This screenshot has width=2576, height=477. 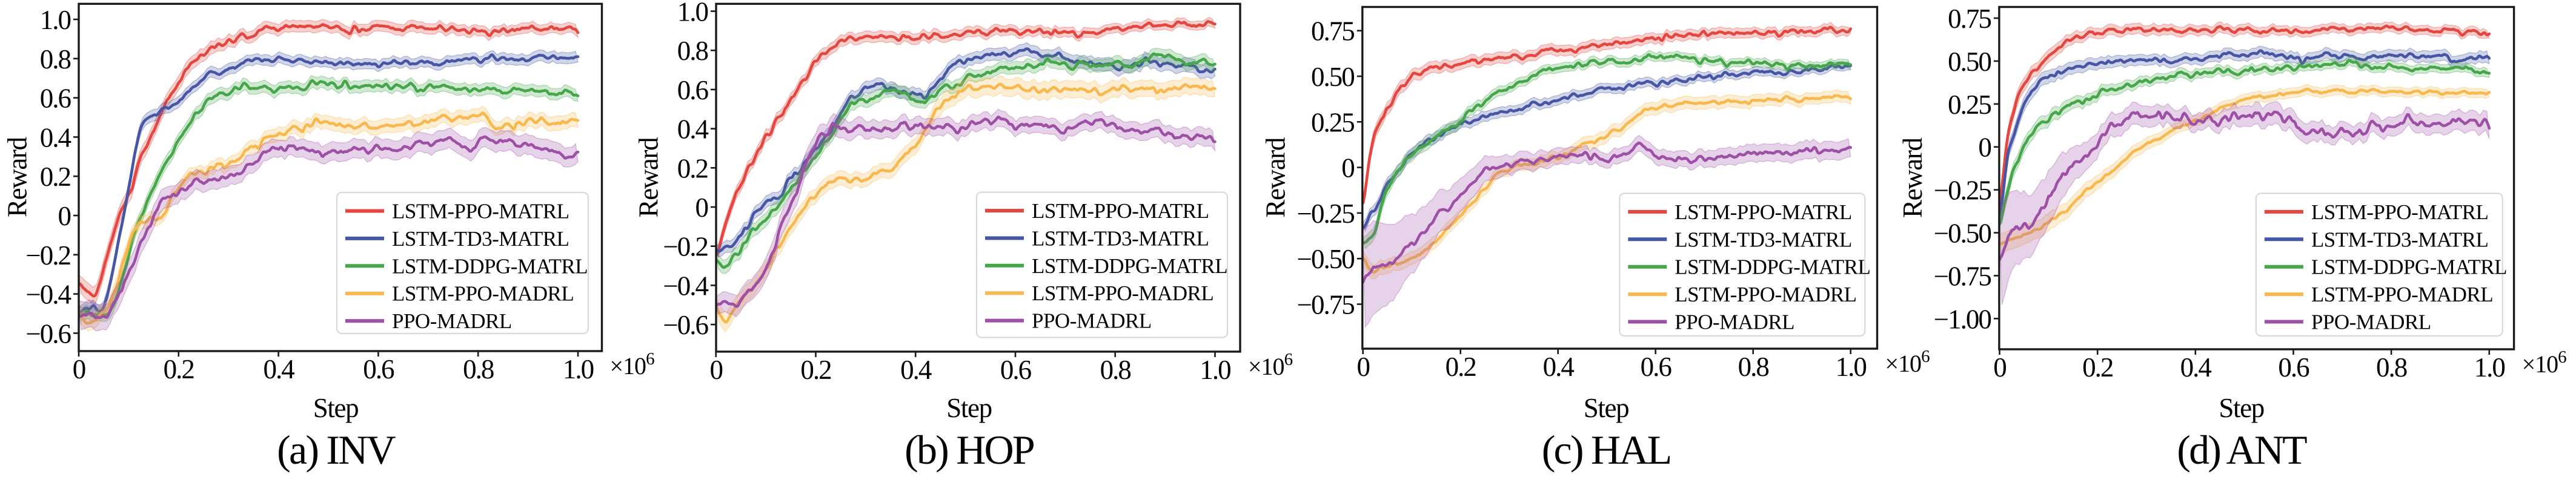 What do you see at coordinates (1606, 450) in the screenshot?
I see `svg-text: (c) HAL` at bounding box center [1606, 450].